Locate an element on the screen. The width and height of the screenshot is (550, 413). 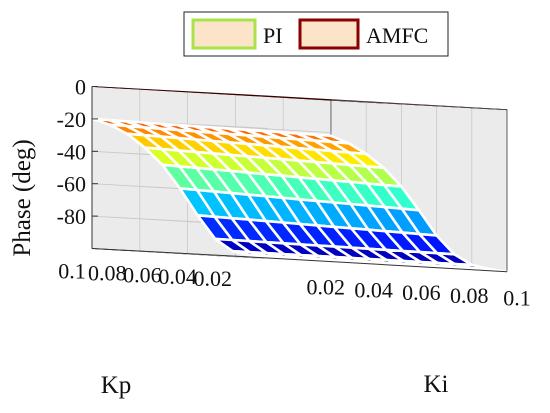
kp-tick-label: 0.08 is located at coordinates (107, 272).